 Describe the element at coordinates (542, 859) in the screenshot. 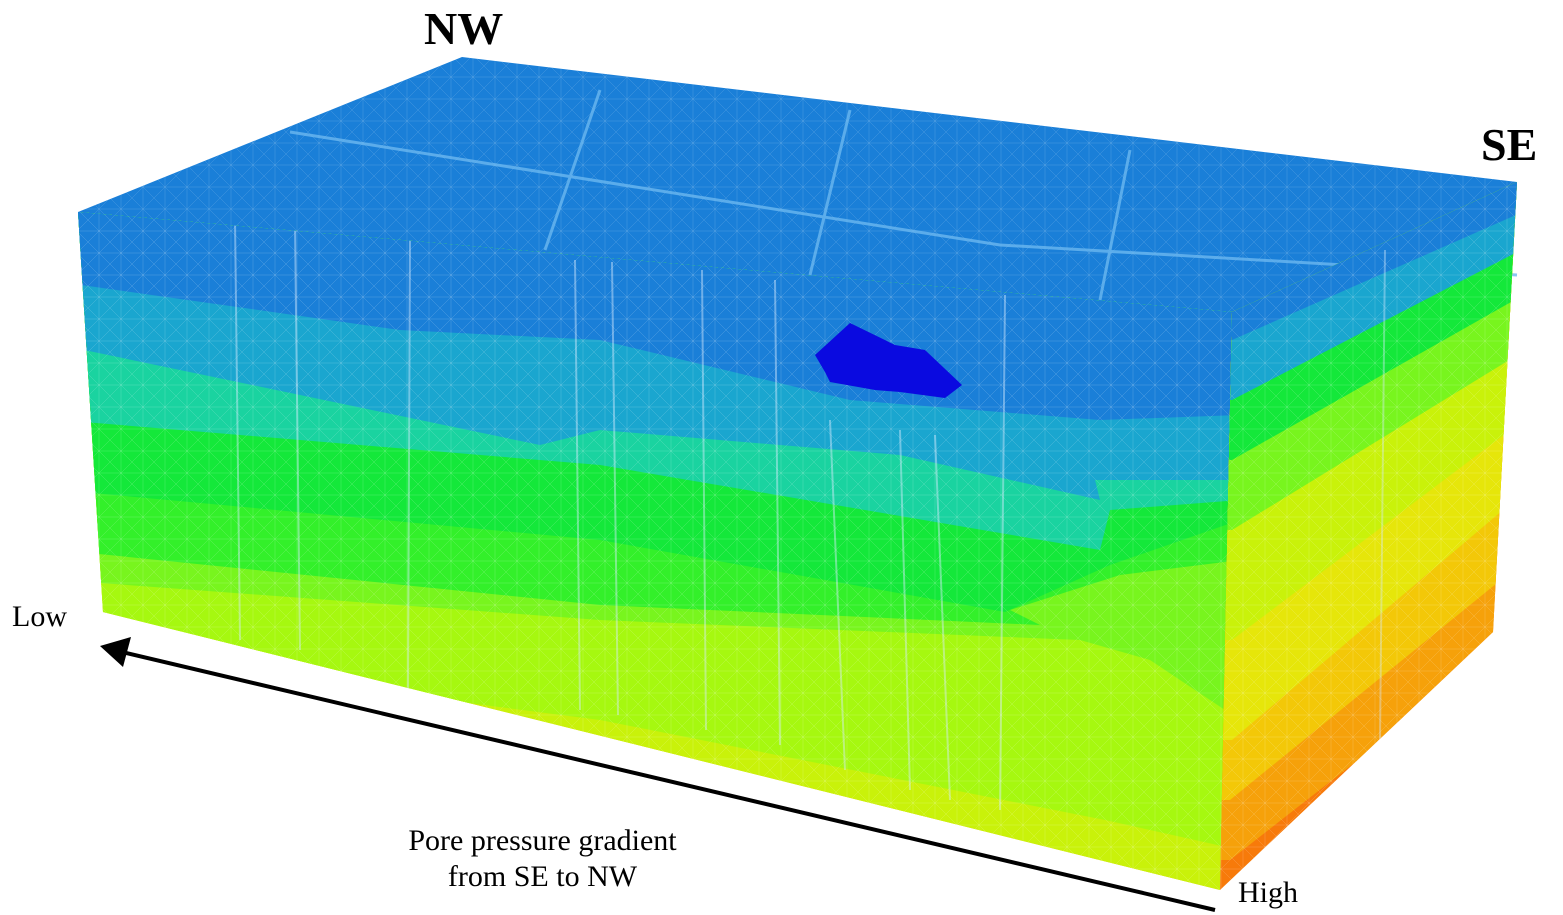

I see `gradient-caption: Pore pressure gradient from SE to NW` at that location.